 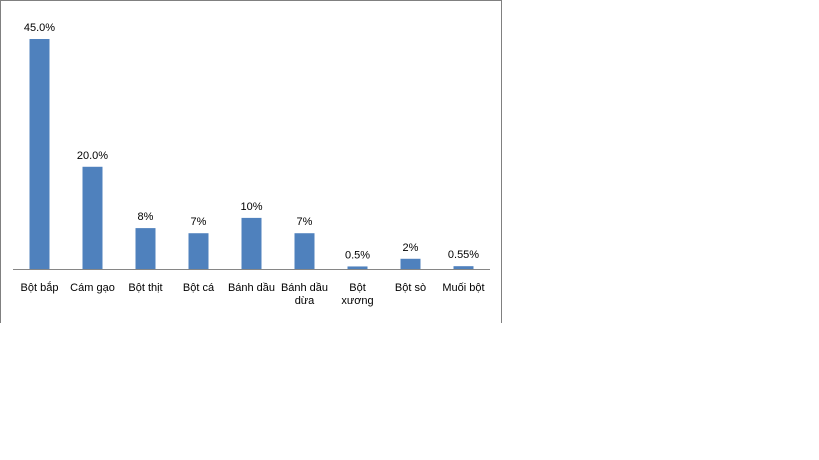 I want to click on data-label-6: 7%, so click(x=305, y=222).